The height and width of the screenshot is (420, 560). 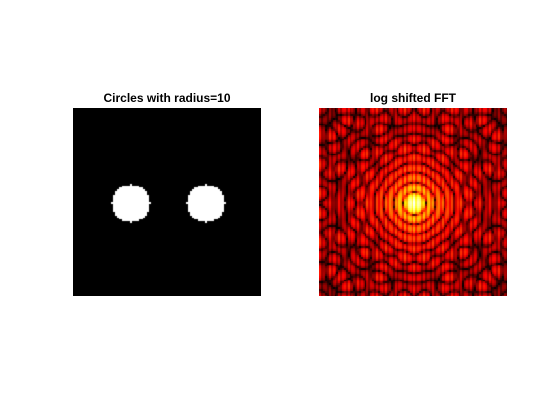 What do you see at coordinates (167, 98) in the screenshot?
I see `left-panel-title: Circles with radius=10` at bounding box center [167, 98].